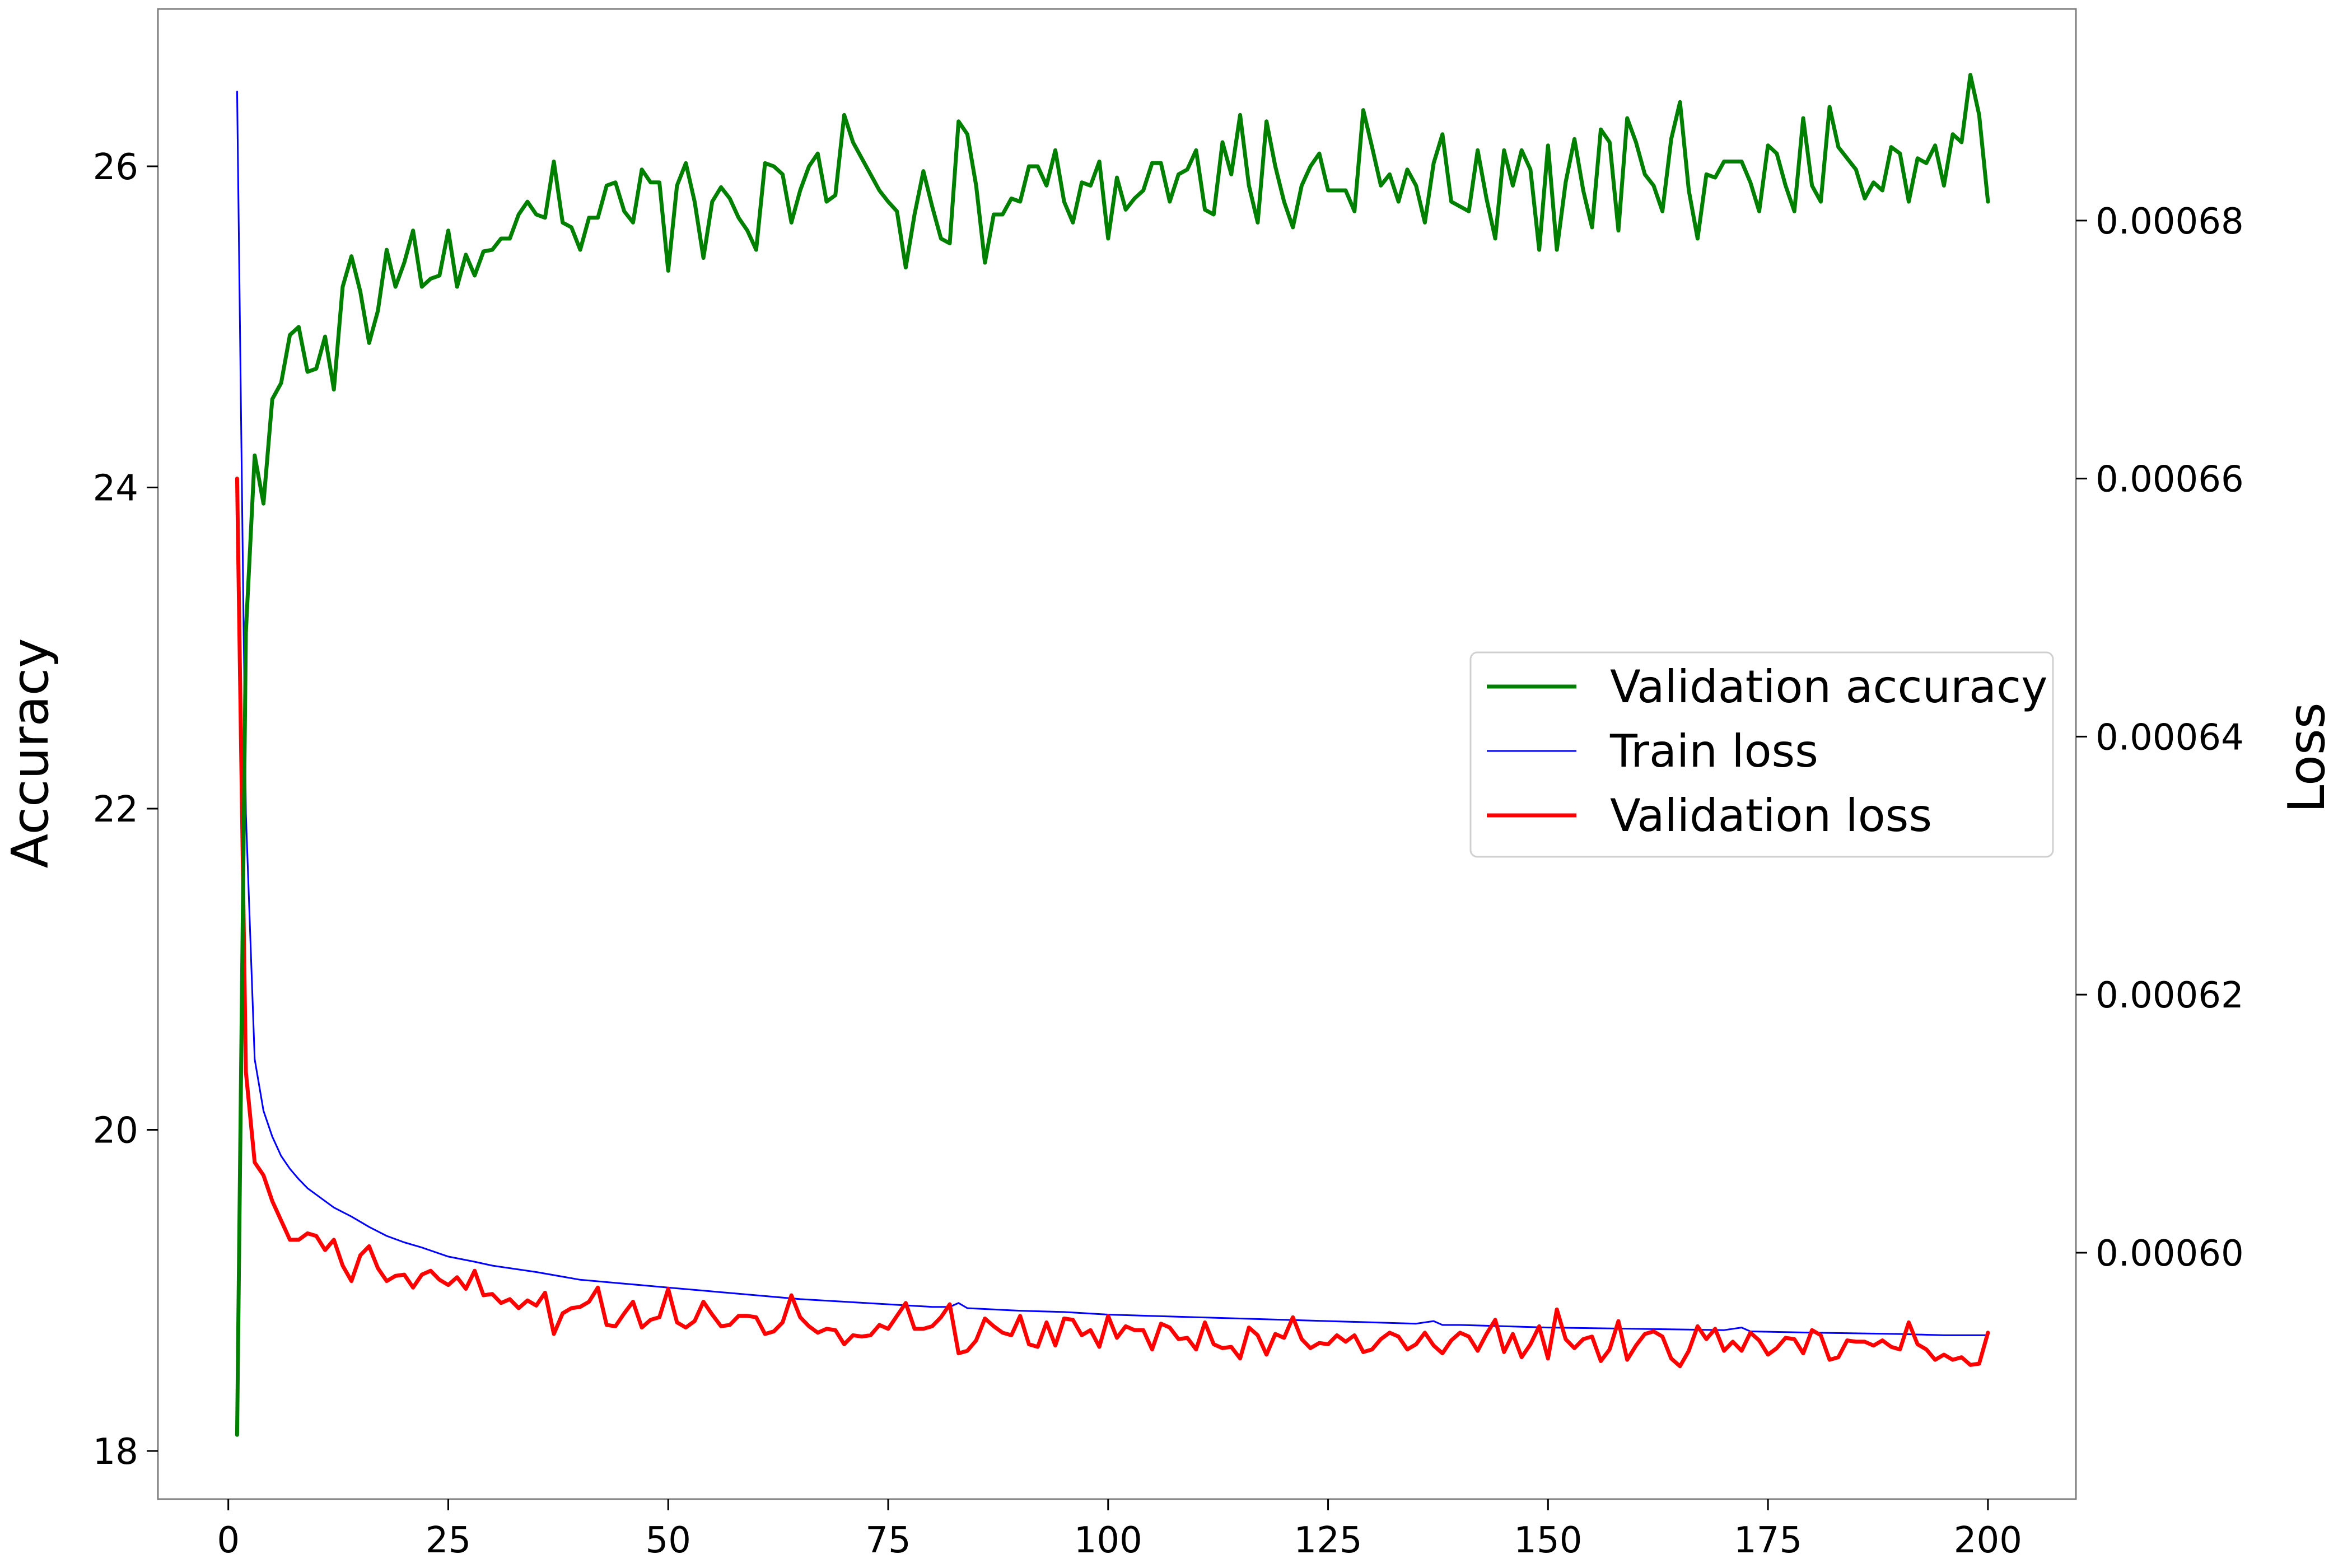 The image size is (2352, 1568). I want to click on legend-label-validation-loss: Validation loss, so click(1771, 816).